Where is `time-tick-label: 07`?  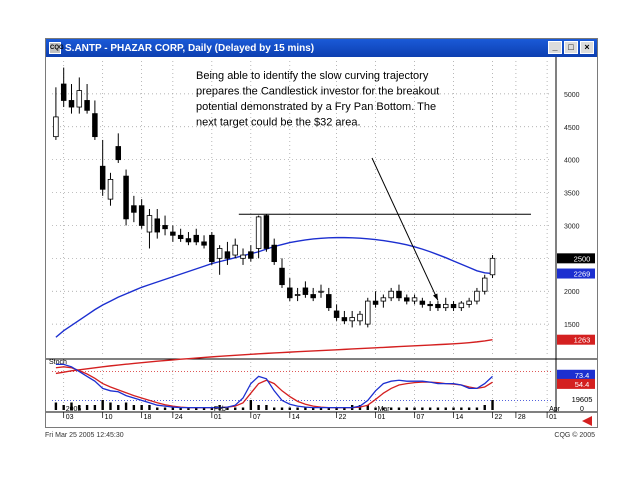 time-tick-label: 07 is located at coordinates (257, 417).